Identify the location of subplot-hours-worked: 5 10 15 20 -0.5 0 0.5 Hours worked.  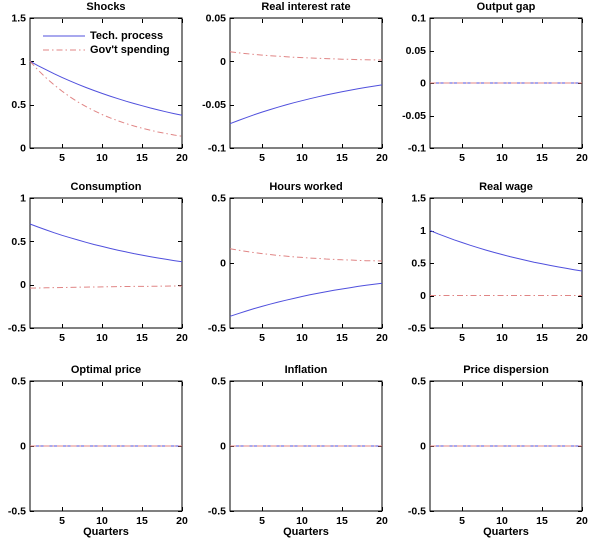
(300, 271).